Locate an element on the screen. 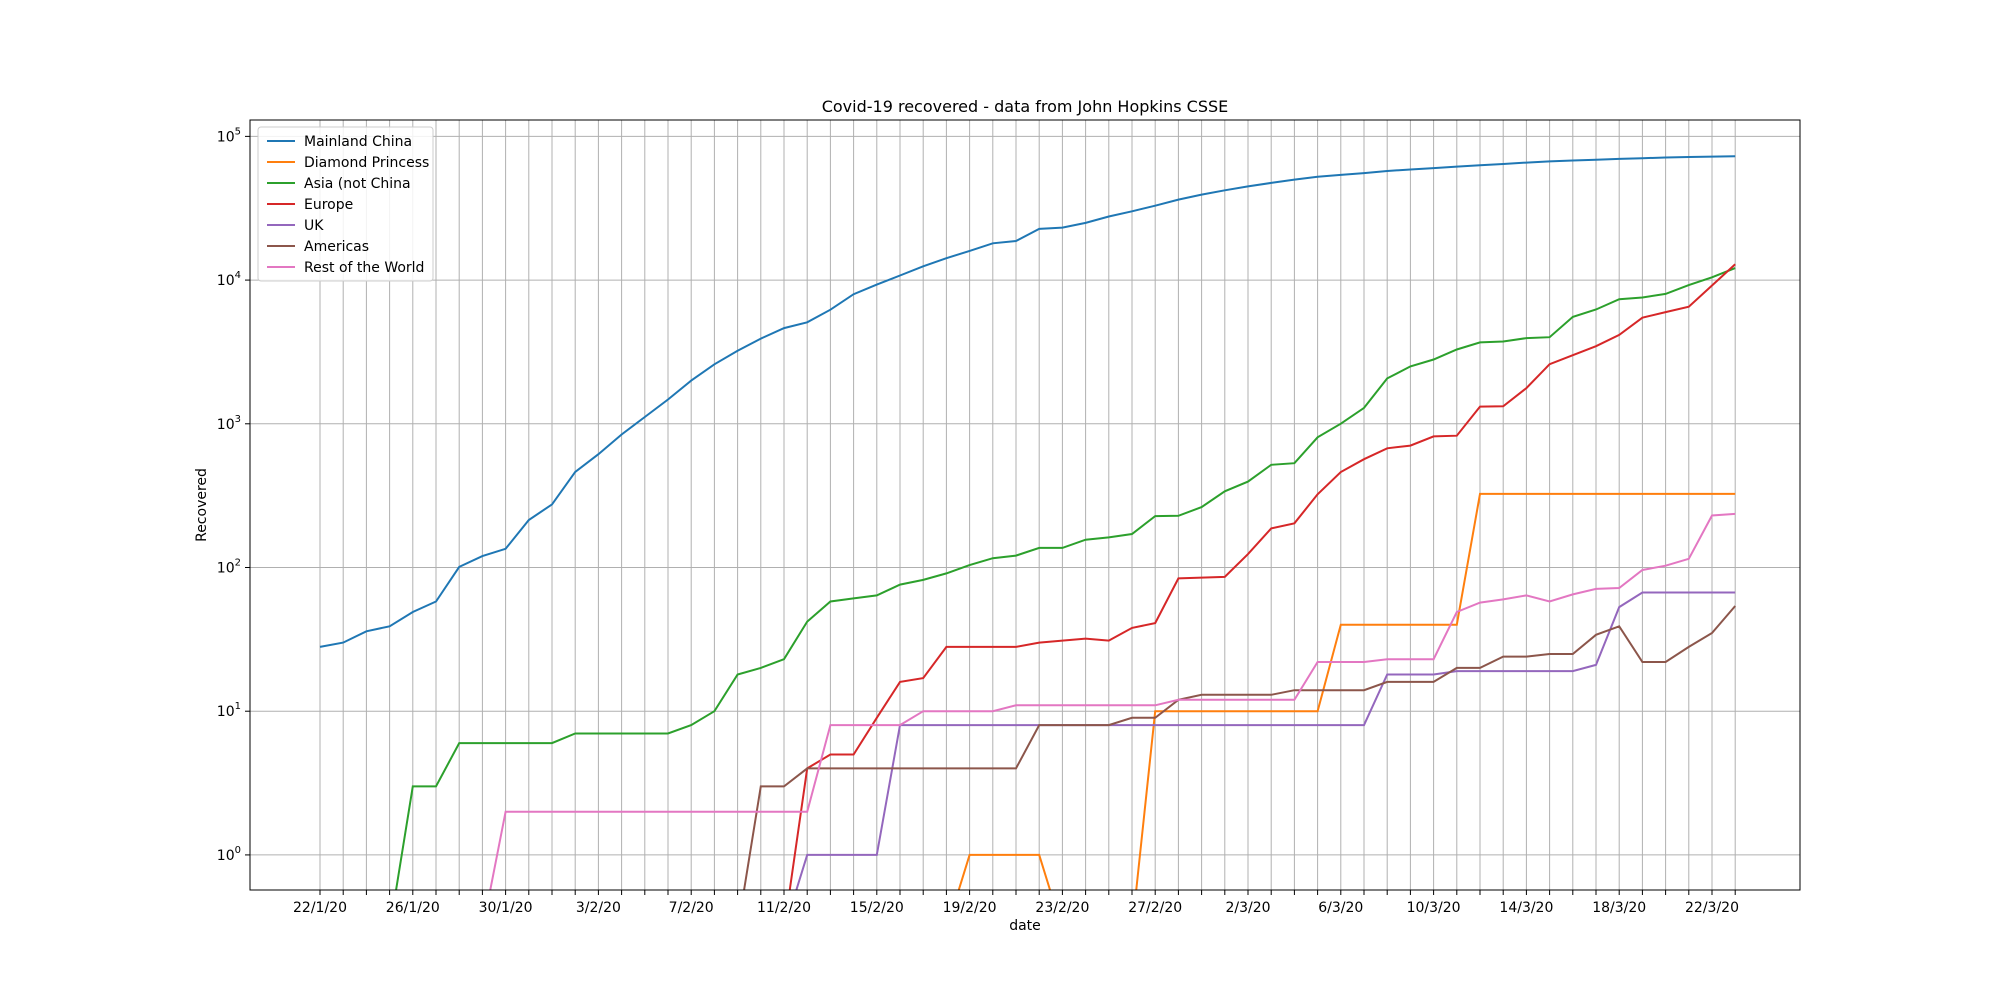 The width and height of the screenshot is (2000, 1000). x-tick-label: 22/3/20 is located at coordinates (1712, 908).